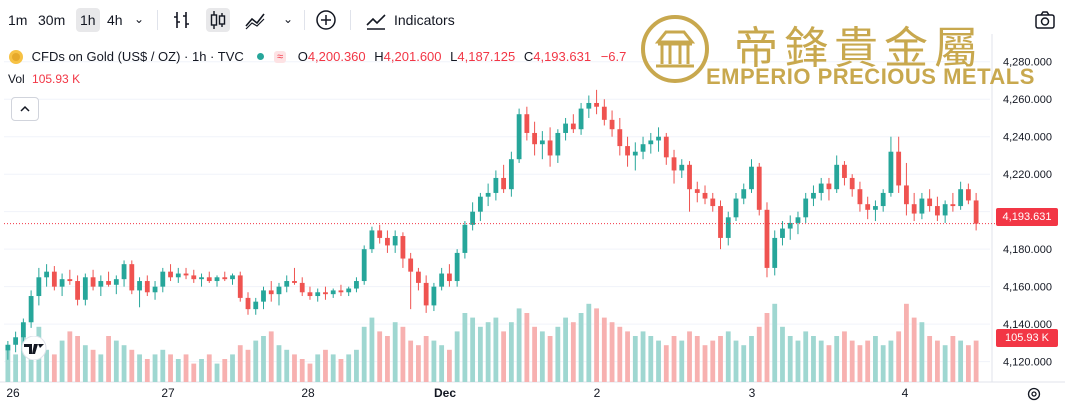  Describe the element at coordinates (308, 393) in the screenshot. I see `time-axis-label: 28` at that location.